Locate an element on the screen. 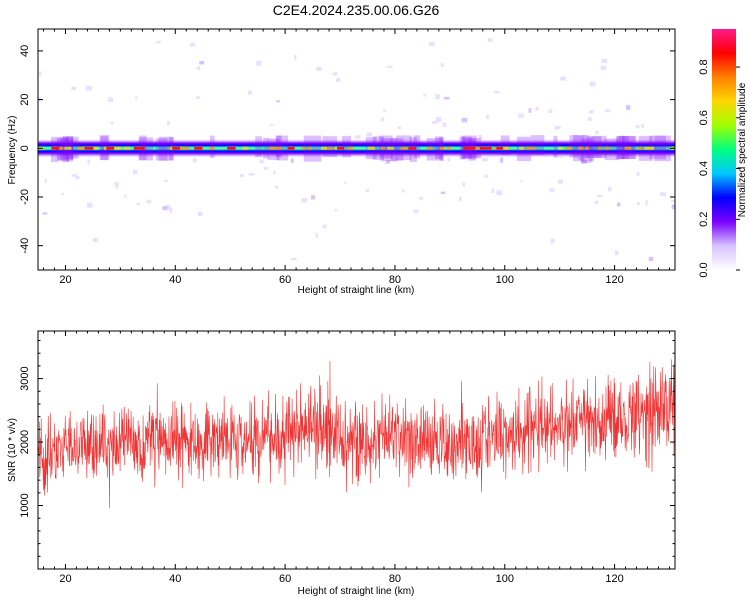 This screenshot has height=600, width=750. y-tick-label: -40 is located at coordinates (25, 246).